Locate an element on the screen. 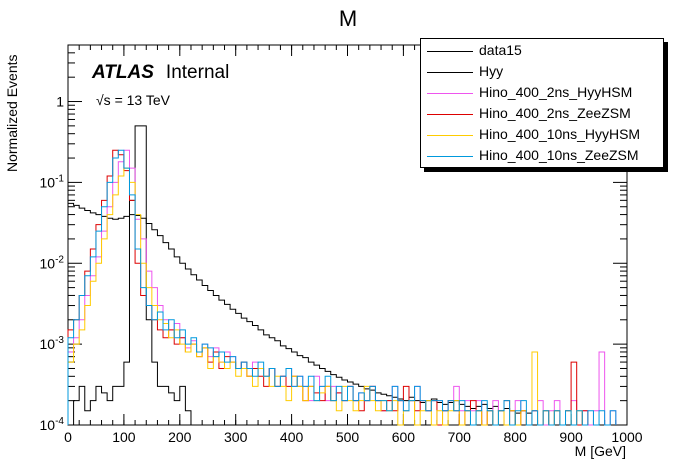  legend-label: data15 is located at coordinates (500, 50).